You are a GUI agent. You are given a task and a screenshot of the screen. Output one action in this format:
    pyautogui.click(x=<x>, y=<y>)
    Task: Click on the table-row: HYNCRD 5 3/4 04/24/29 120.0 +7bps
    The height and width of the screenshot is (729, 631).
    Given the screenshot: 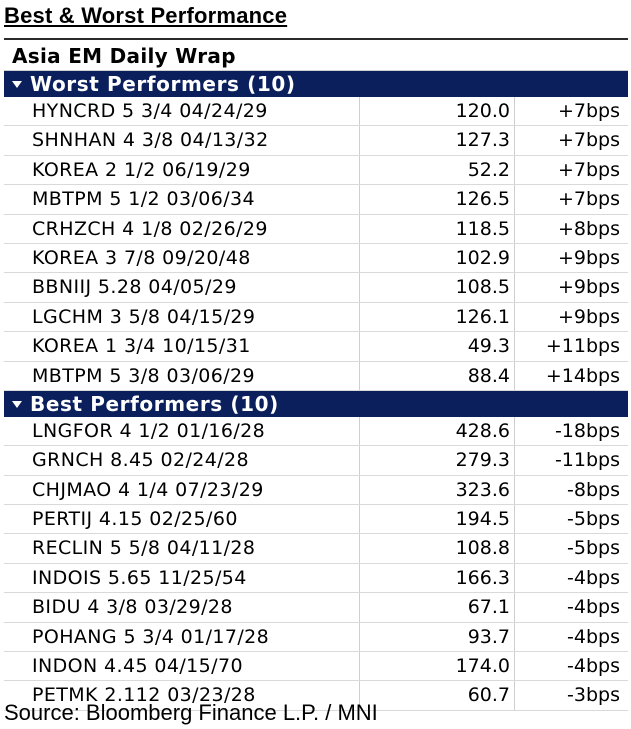 What is the action you would take?
    pyautogui.click(x=316, y=112)
    